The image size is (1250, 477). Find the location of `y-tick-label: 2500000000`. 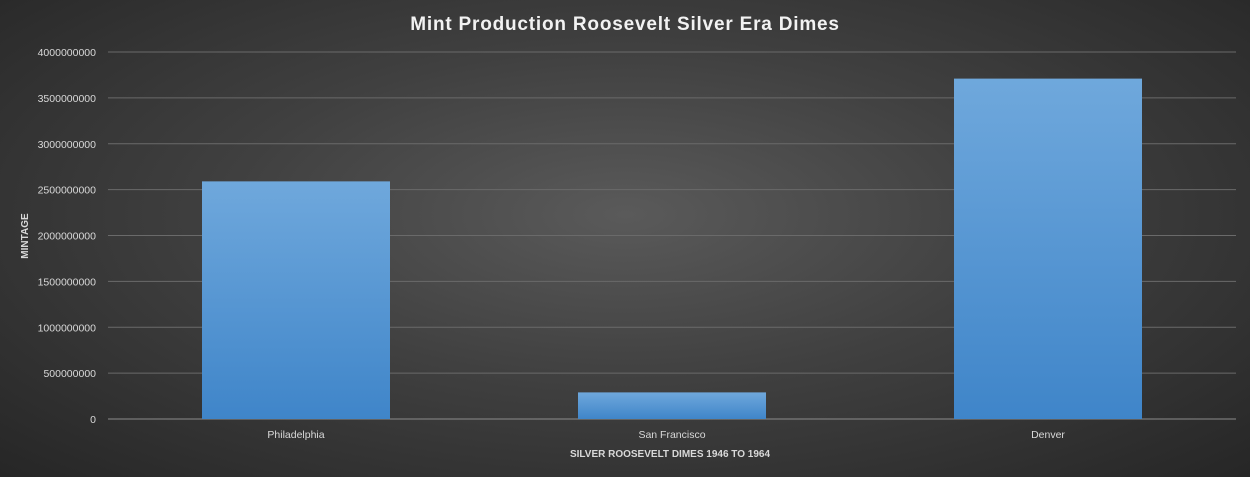

y-tick-label: 2500000000 is located at coordinates (67, 191).